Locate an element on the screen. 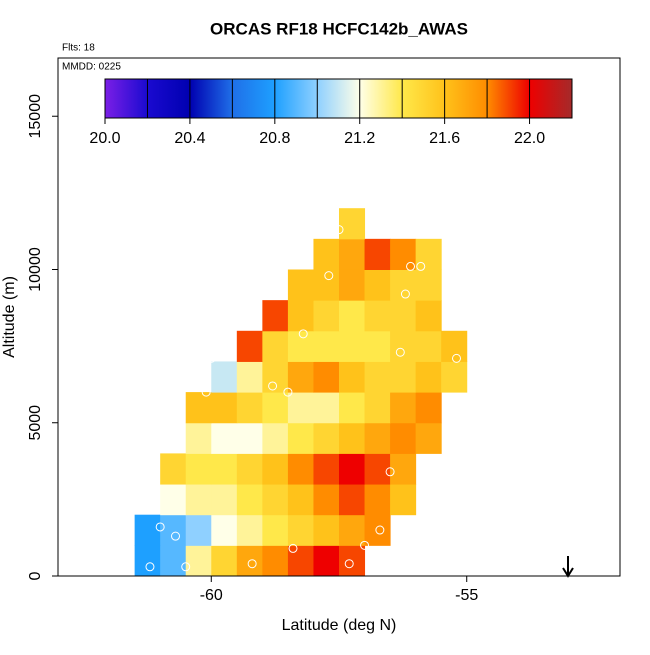 The height and width of the screenshot is (655, 650). colorbar-tick-label: 21.2 is located at coordinates (359, 138).